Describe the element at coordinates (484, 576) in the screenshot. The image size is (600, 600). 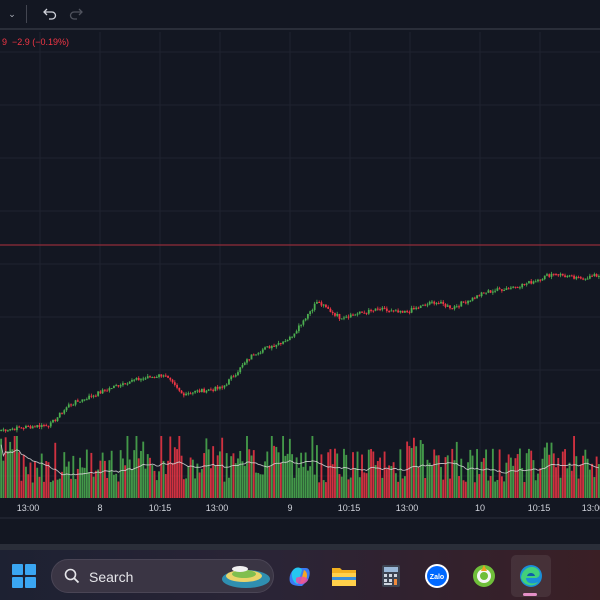
I see `coccoc-icon` at that location.